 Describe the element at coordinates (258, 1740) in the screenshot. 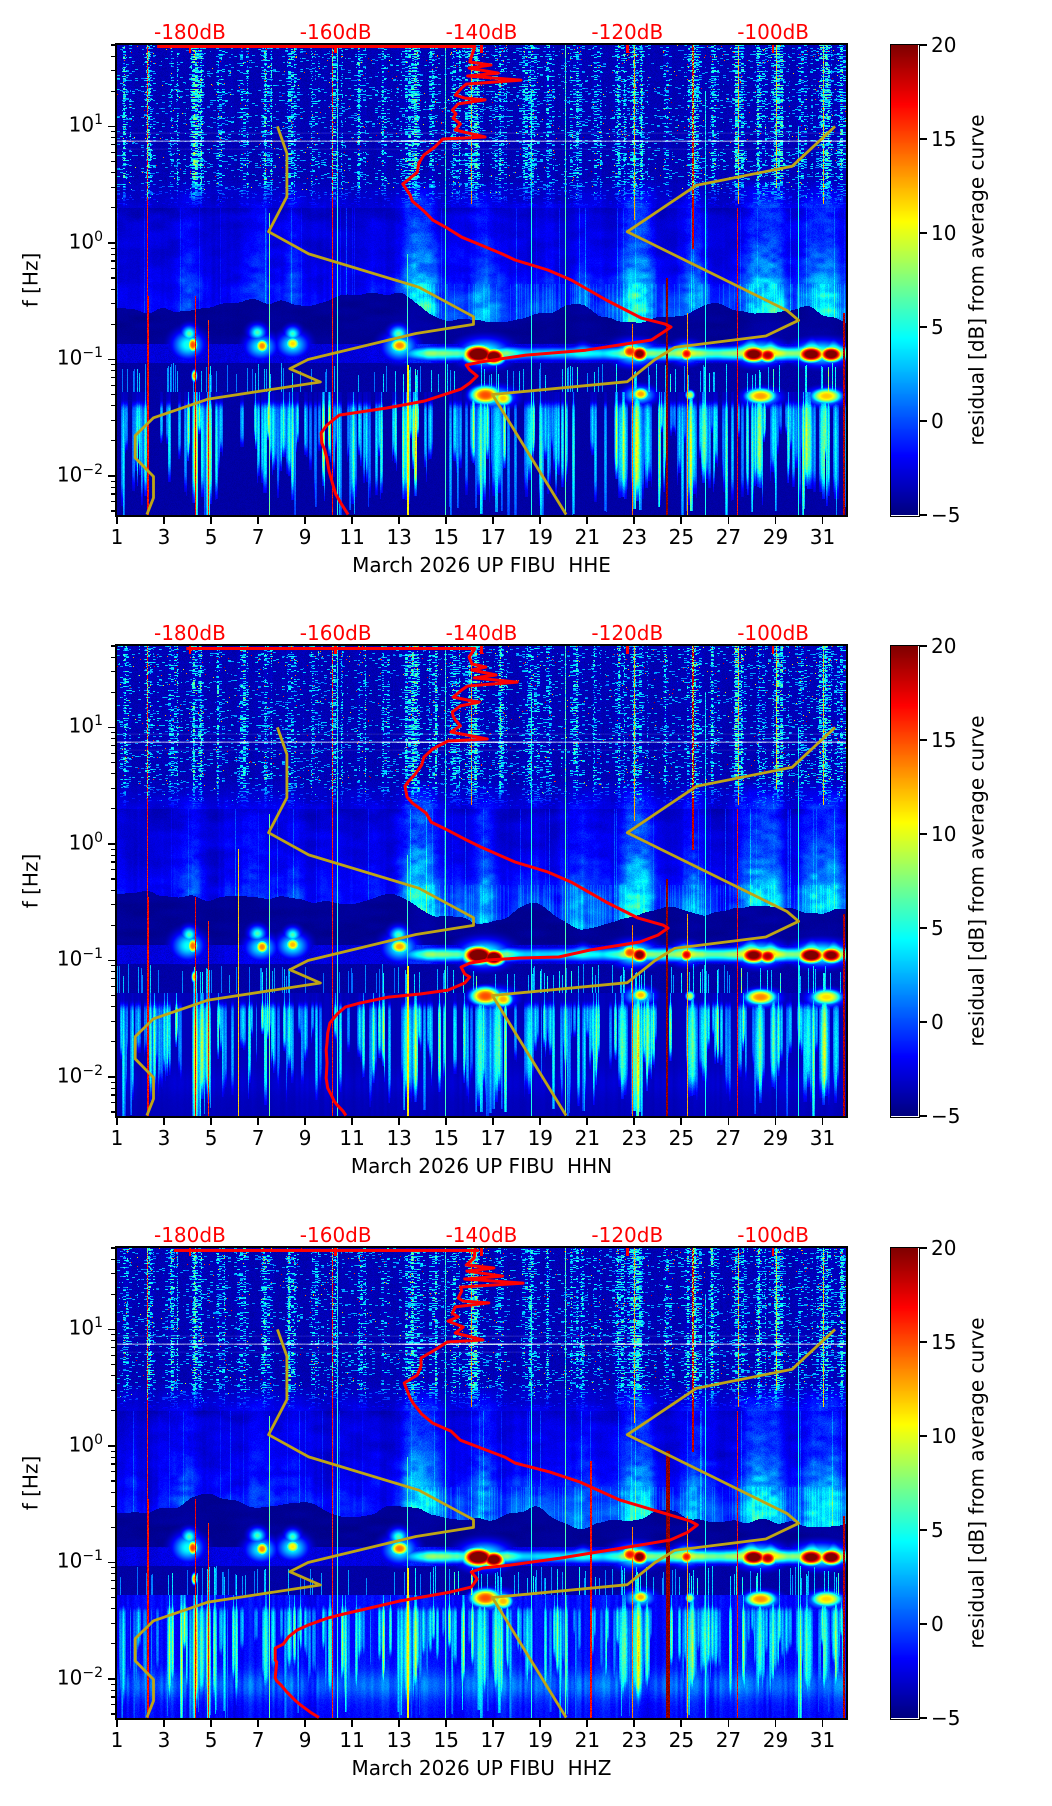

I see `x-tick-label: 7` at that location.